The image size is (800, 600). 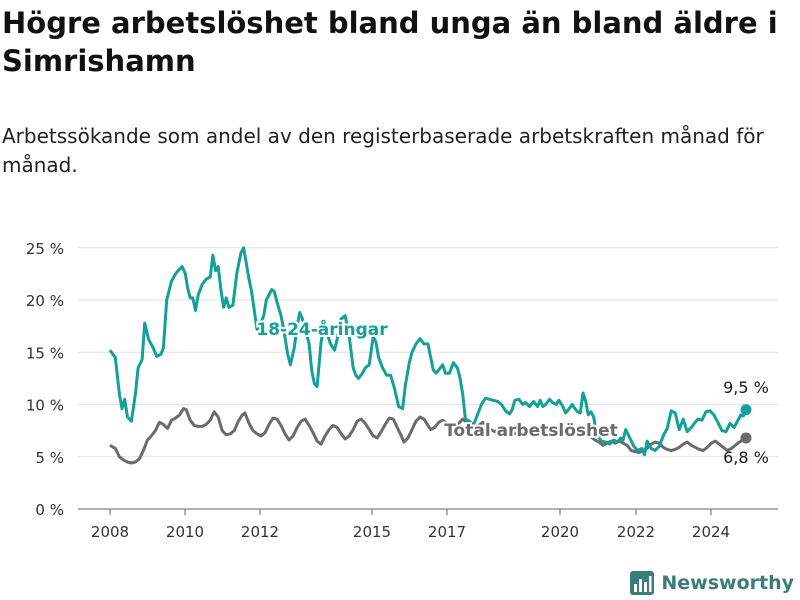 What do you see at coordinates (49, 510) in the screenshot?
I see `y-tick-label: 0 %` at bounding box center [49, 510].